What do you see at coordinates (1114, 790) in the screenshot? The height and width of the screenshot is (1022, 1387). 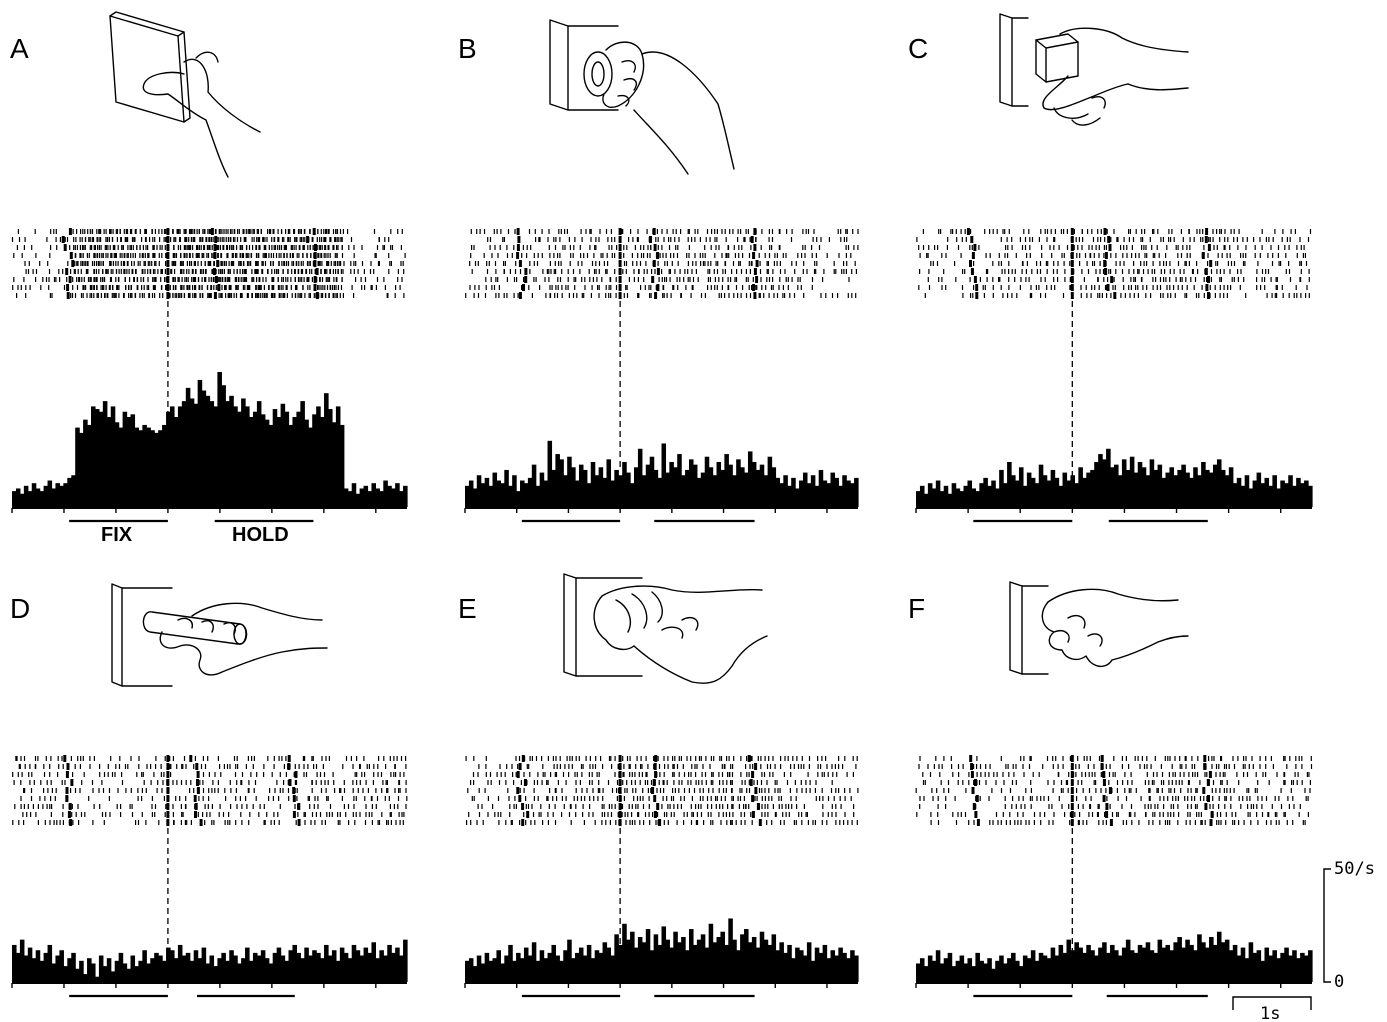 I see `spike-raster` at bounding box center [1114, 790].